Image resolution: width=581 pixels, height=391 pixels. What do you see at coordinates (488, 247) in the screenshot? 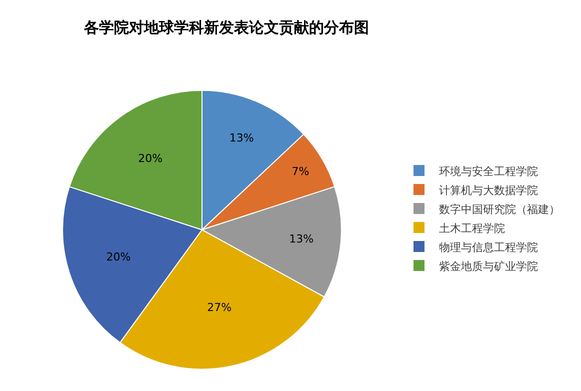
I see `legend-label: 物理与信息工程学院` at bounding box center [488, 247].